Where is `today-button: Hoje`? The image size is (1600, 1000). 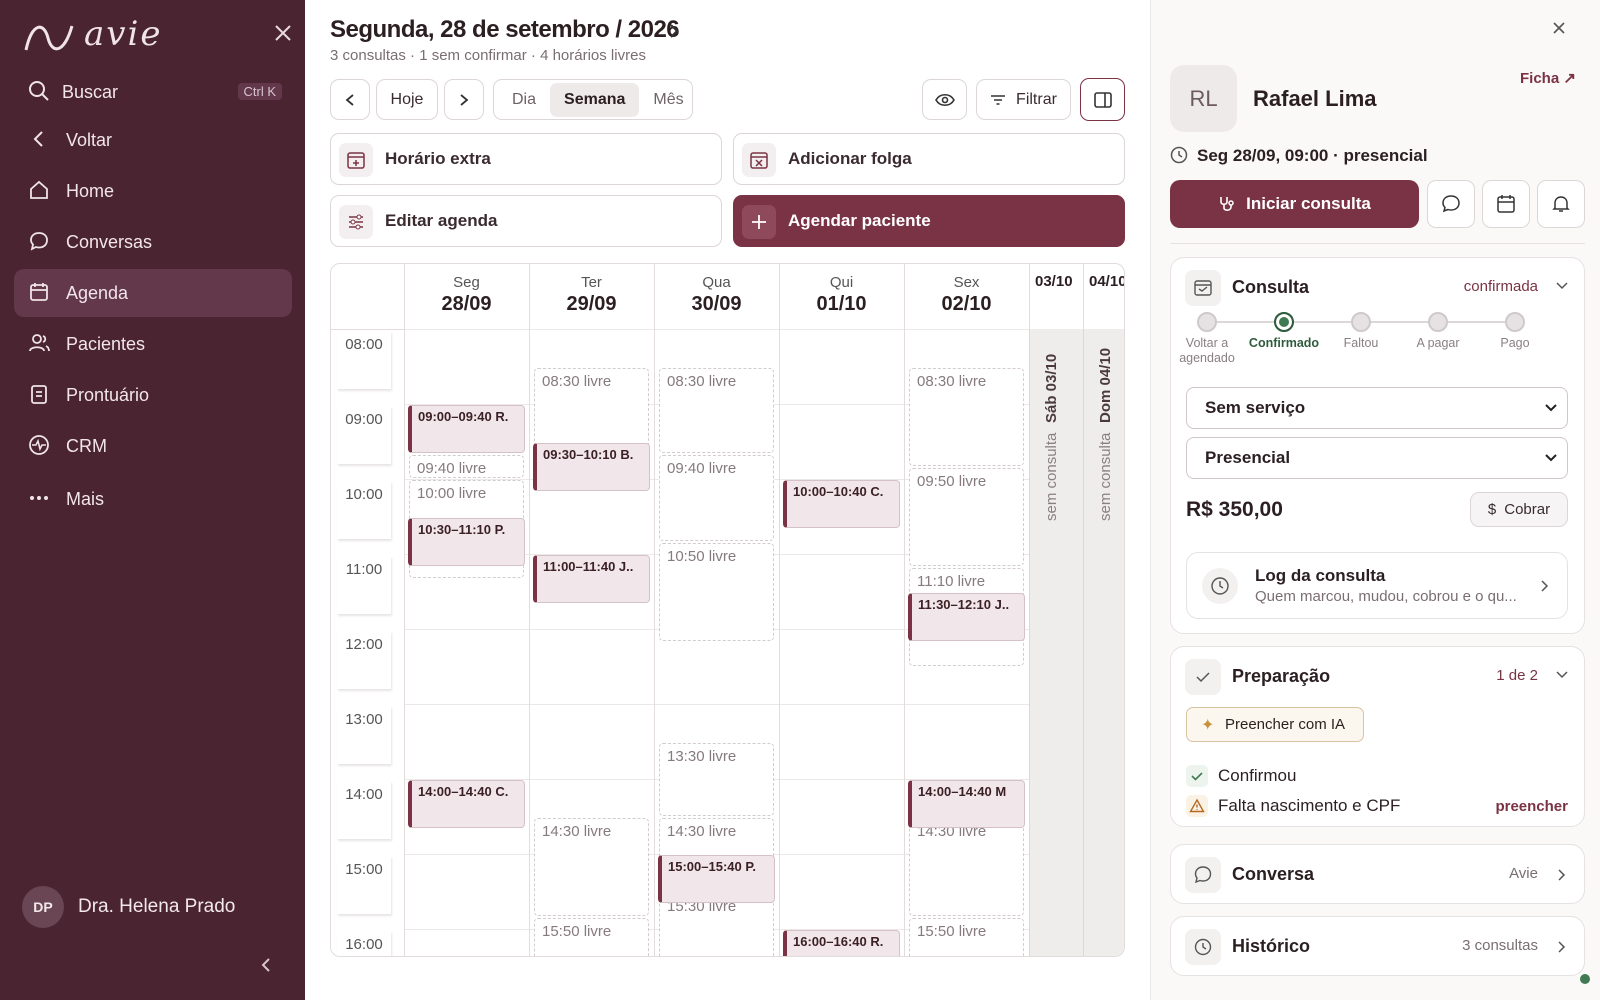 today-button: Hoje is located at coordinates (407, 99).